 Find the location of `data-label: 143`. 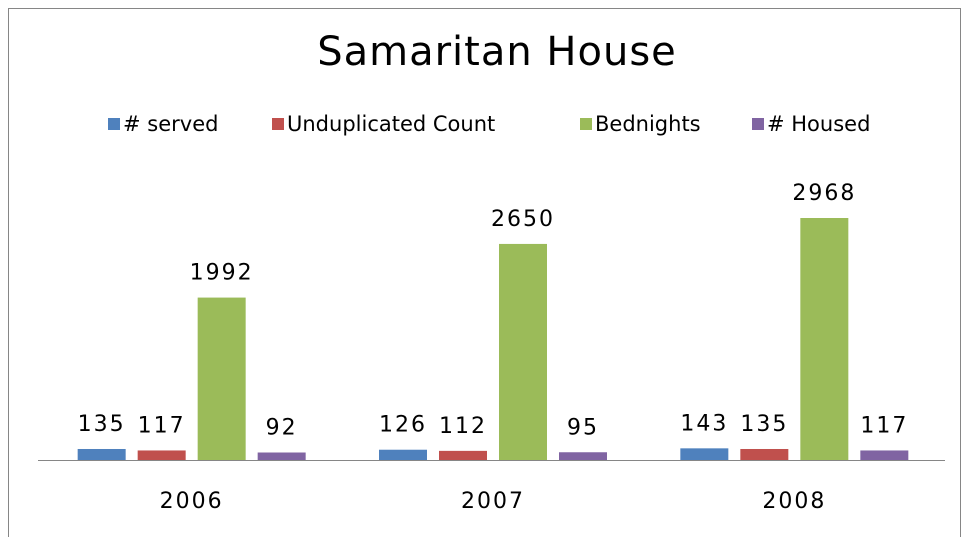

data-label: 143 is located at coordinates (704, 423).